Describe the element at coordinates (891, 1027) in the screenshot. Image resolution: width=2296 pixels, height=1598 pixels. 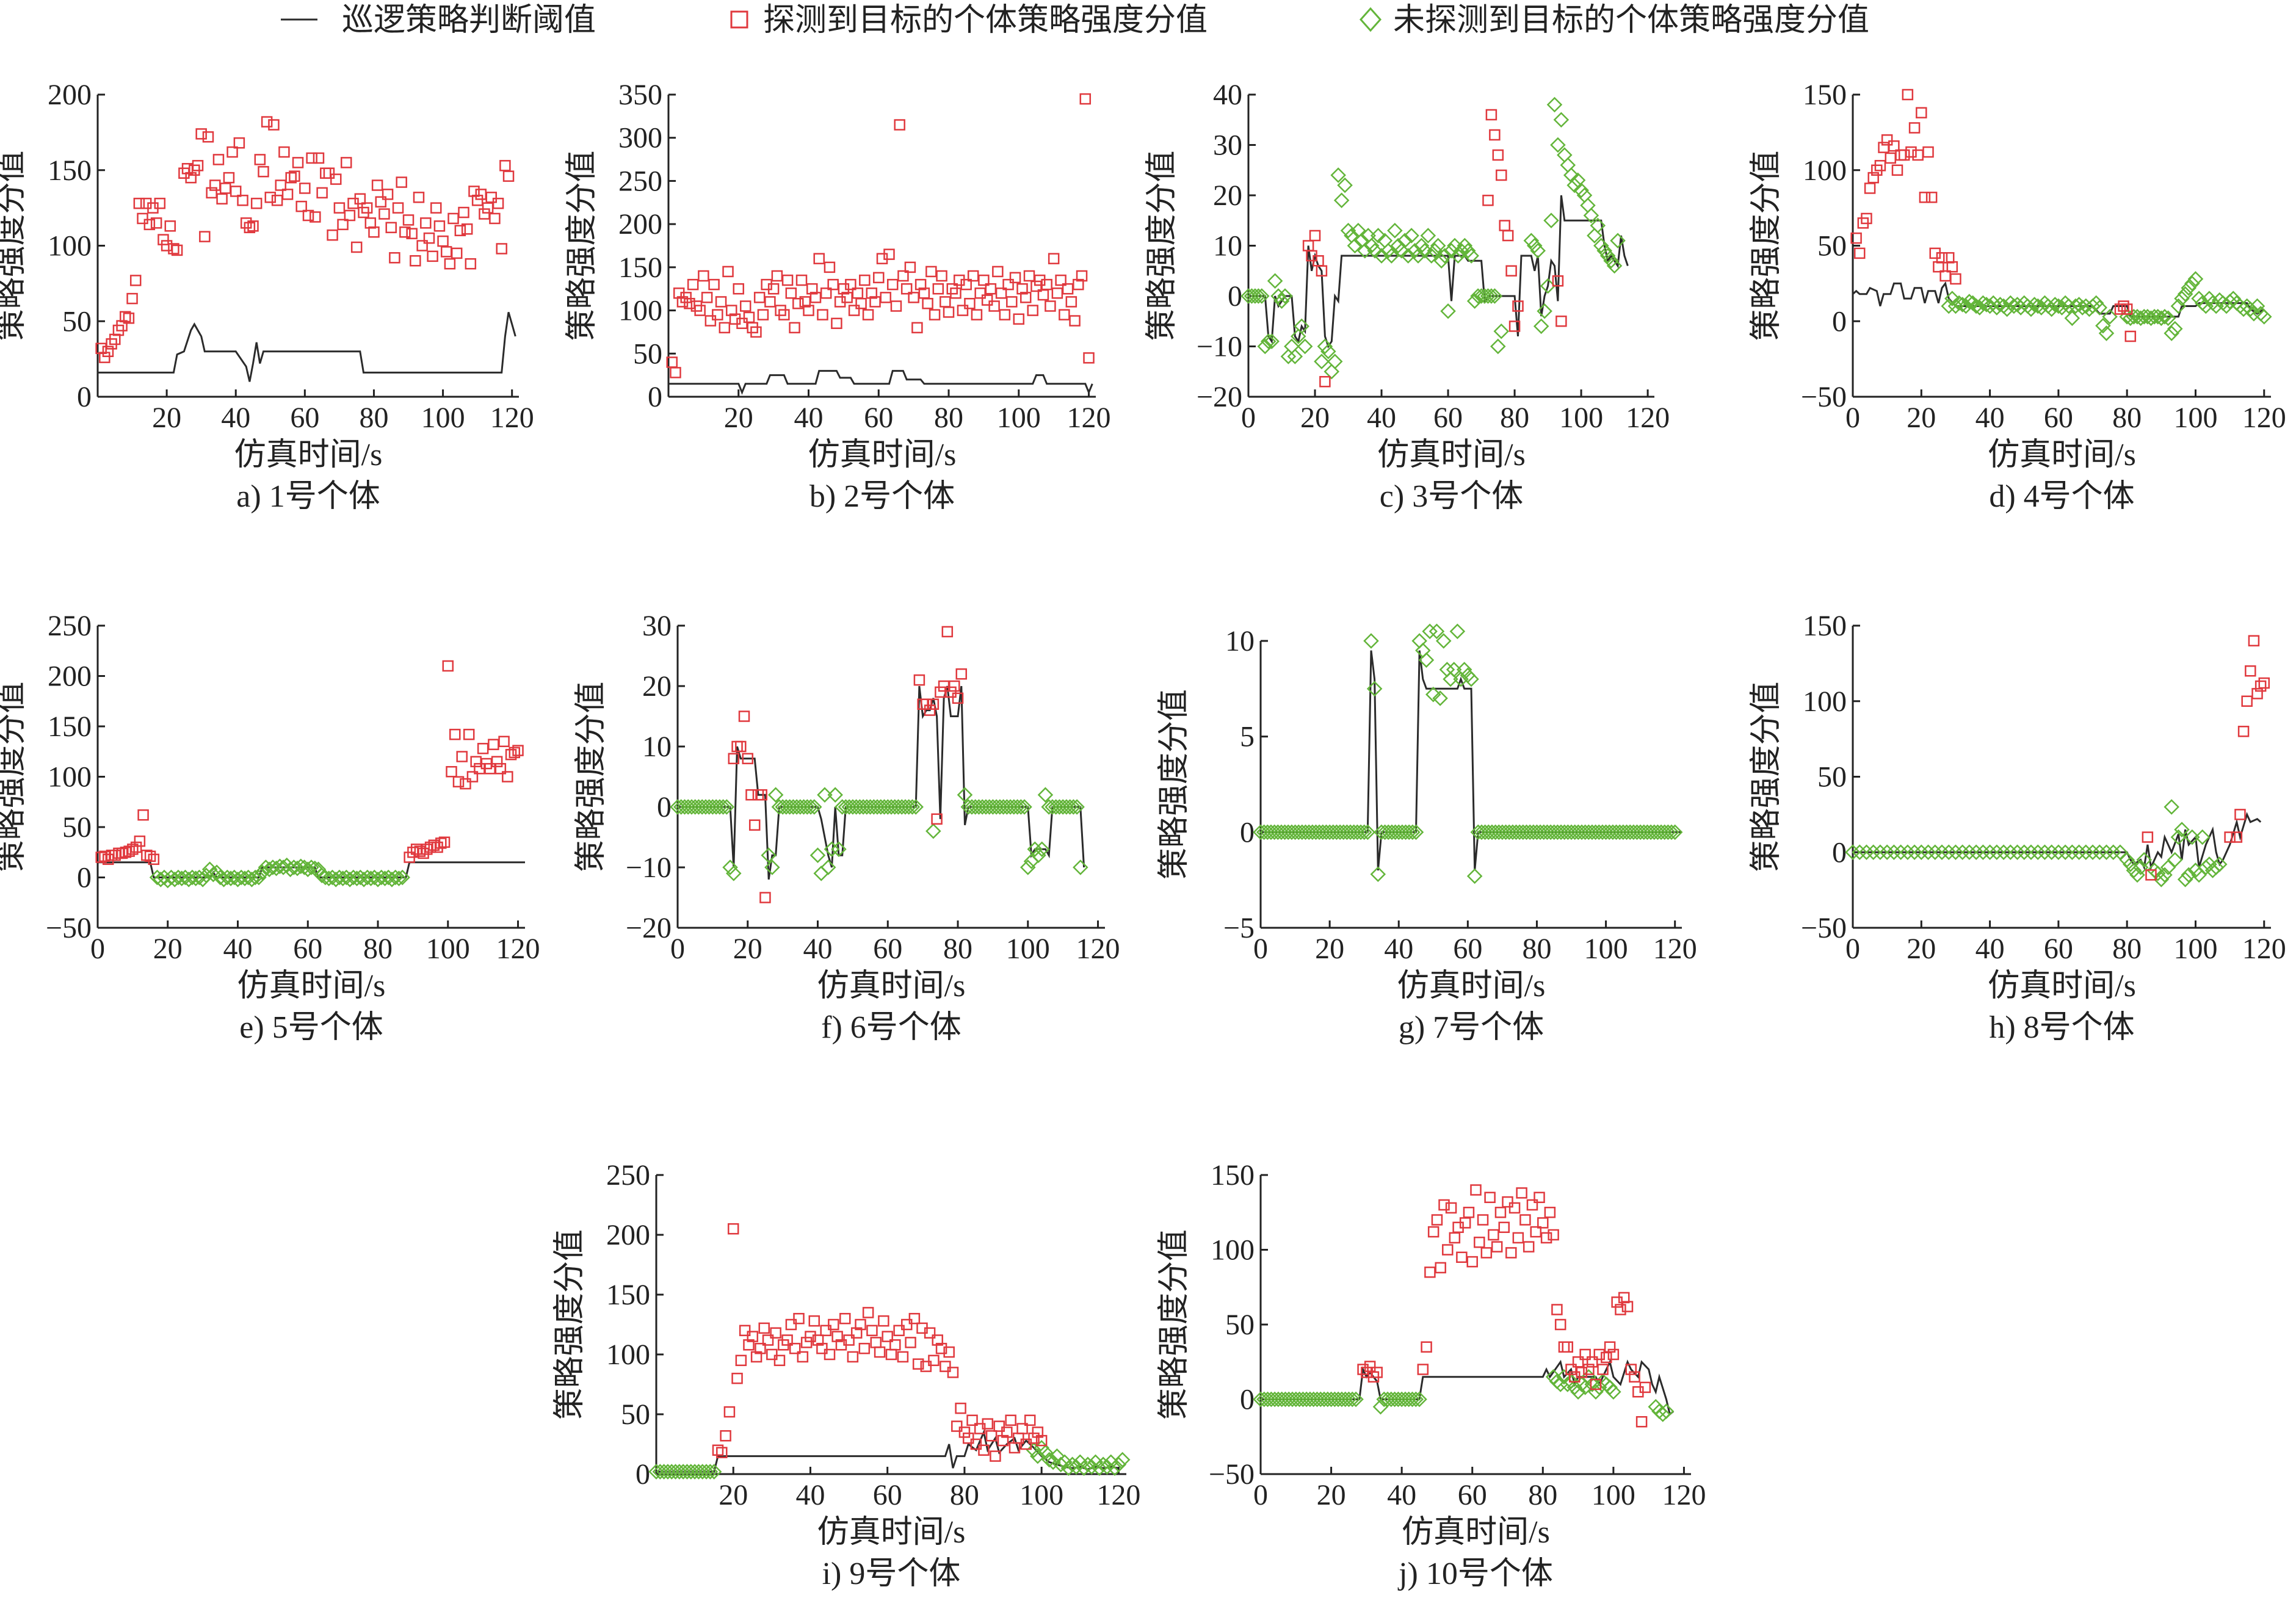
I see `panel-caption: f) 6号个体` at that location.